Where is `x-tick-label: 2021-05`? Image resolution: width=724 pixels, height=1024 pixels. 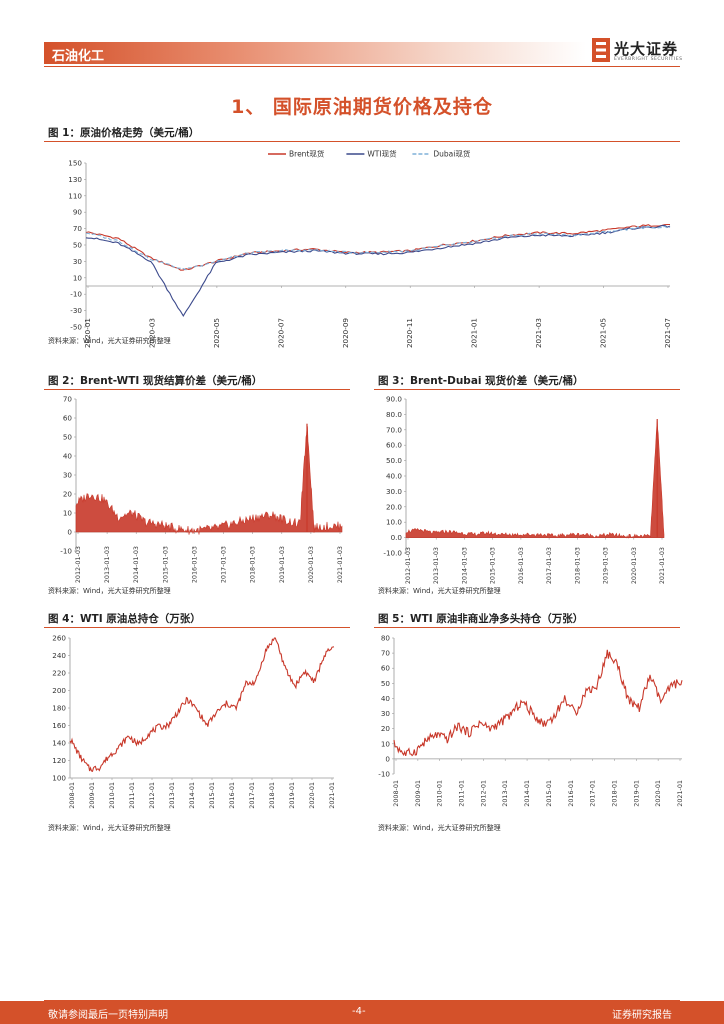
x-tick-label: 2021-05 is located at coordinates (603, 333).